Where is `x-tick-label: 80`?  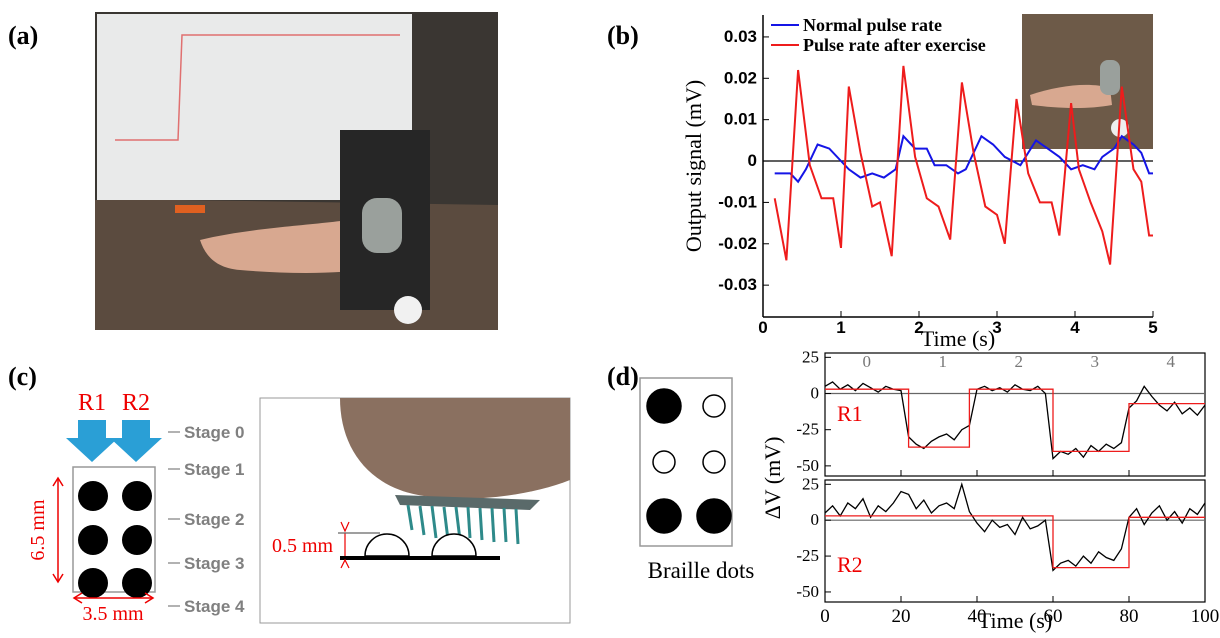
x-tick-label: 80 is located at coordinates (1129, 616).